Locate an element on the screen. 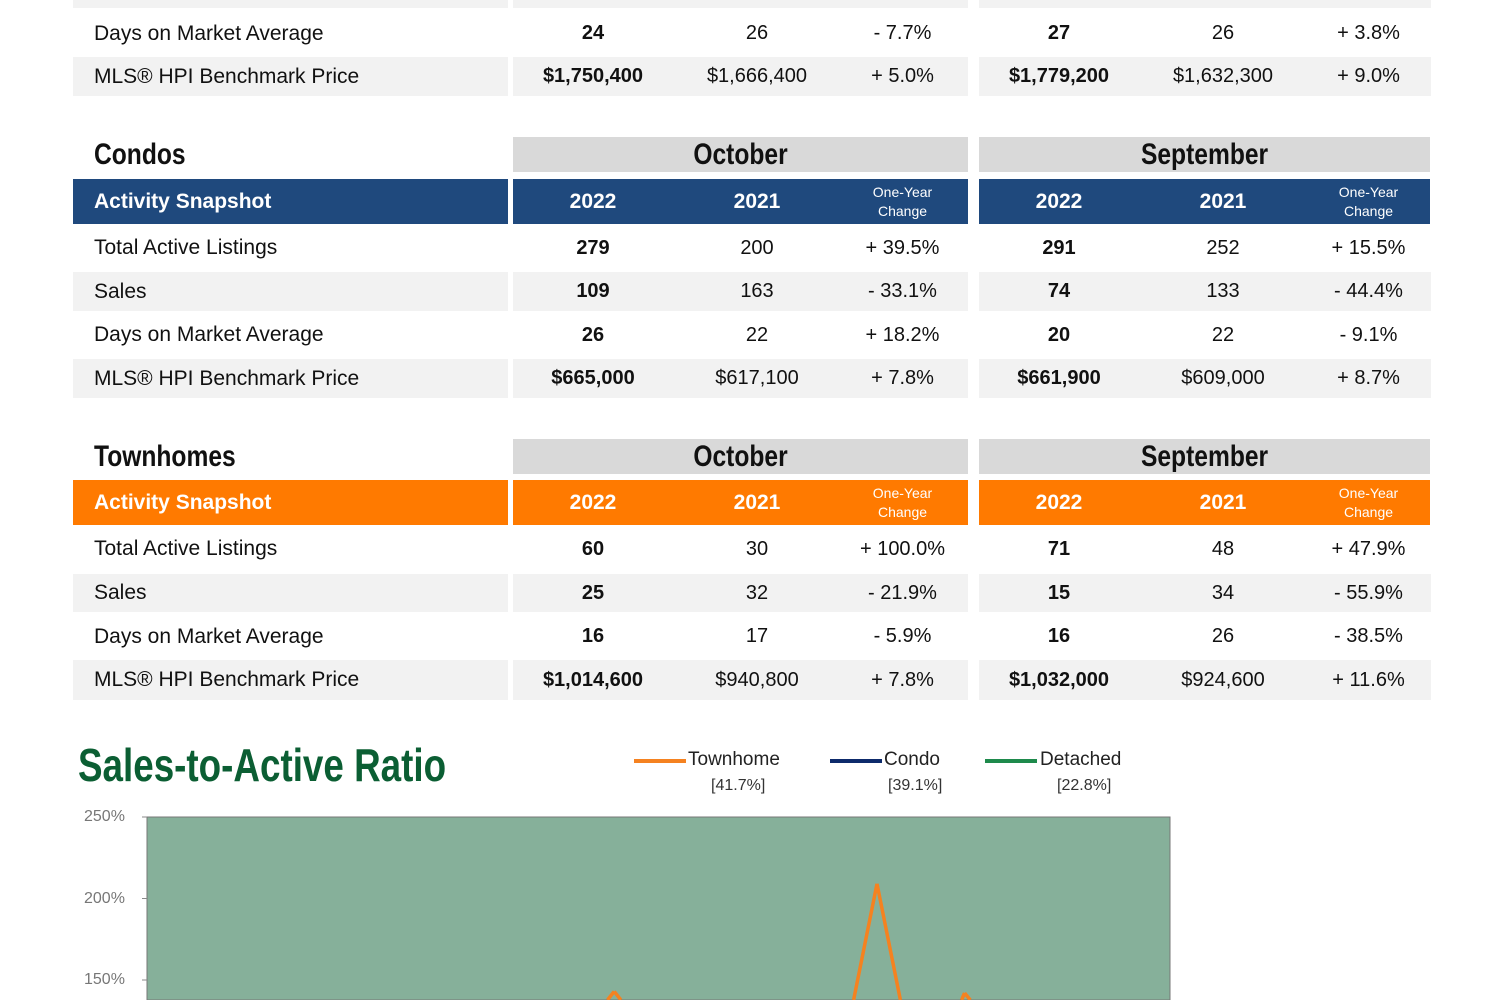  plot-area is located at coordinates (658, 908).